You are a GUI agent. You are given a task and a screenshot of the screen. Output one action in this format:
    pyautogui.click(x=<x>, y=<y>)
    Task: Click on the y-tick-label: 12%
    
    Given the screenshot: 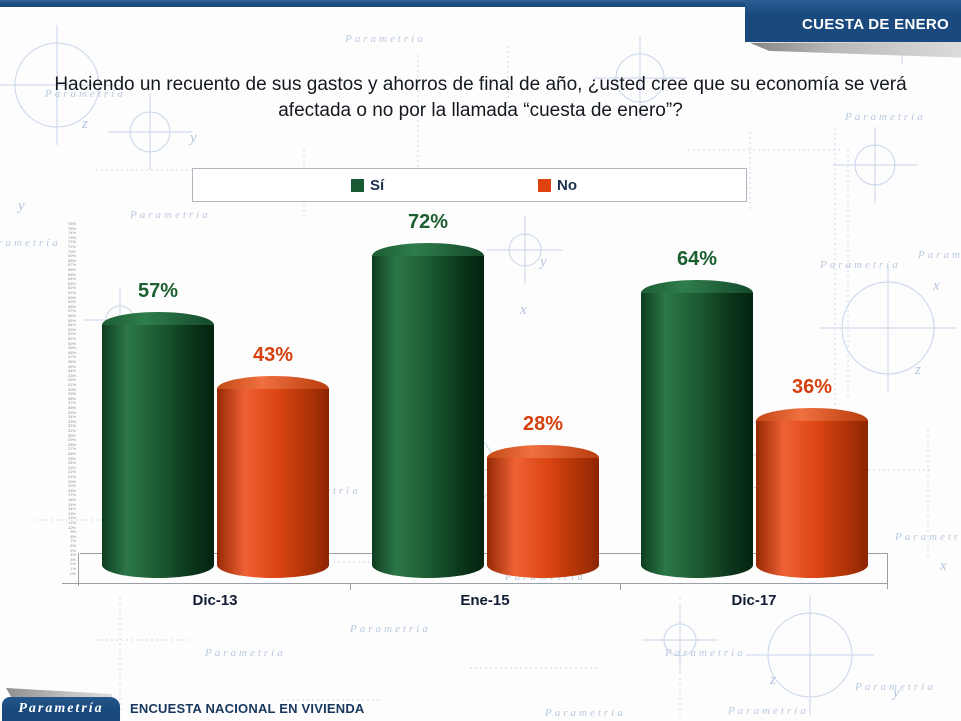 What is the action you would take?
    pyautogui.click(x=71, y=518)
    